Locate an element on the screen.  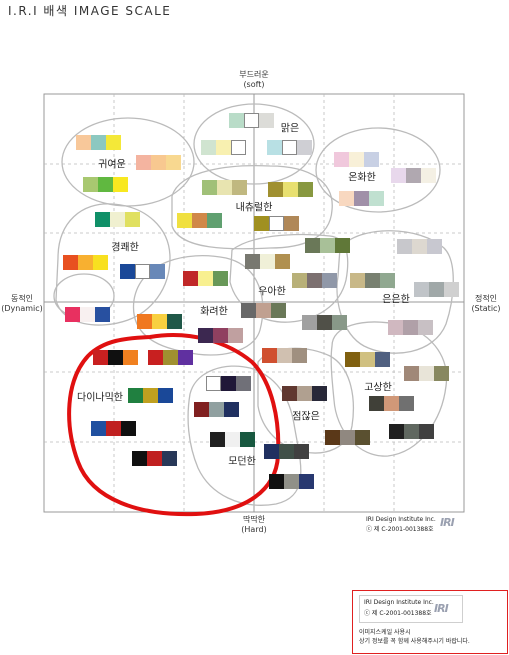
group-label-clear: 맑은 is located at coordinates (290, 129).